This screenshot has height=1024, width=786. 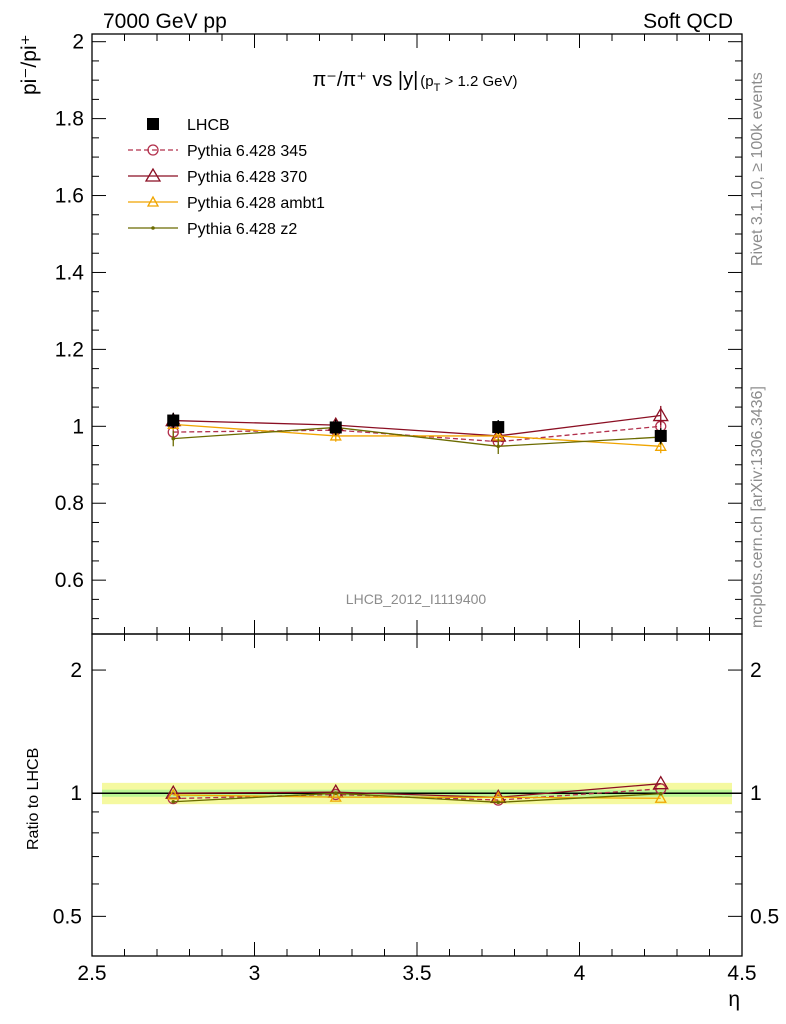 What do you see at coordinates (256, 203) in the screenshot?
I see `legend-entry-label: Pythia 6.428 ambt1` at bounding box center [256, 203].